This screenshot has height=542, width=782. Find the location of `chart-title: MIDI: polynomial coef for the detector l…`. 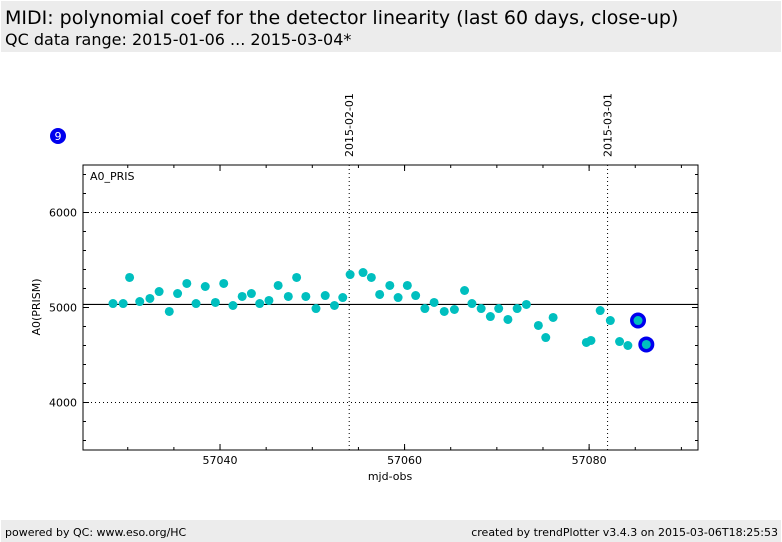

chart-title: MIDI: polynomial coef for the detector l… is located at coordinates (342, 18).